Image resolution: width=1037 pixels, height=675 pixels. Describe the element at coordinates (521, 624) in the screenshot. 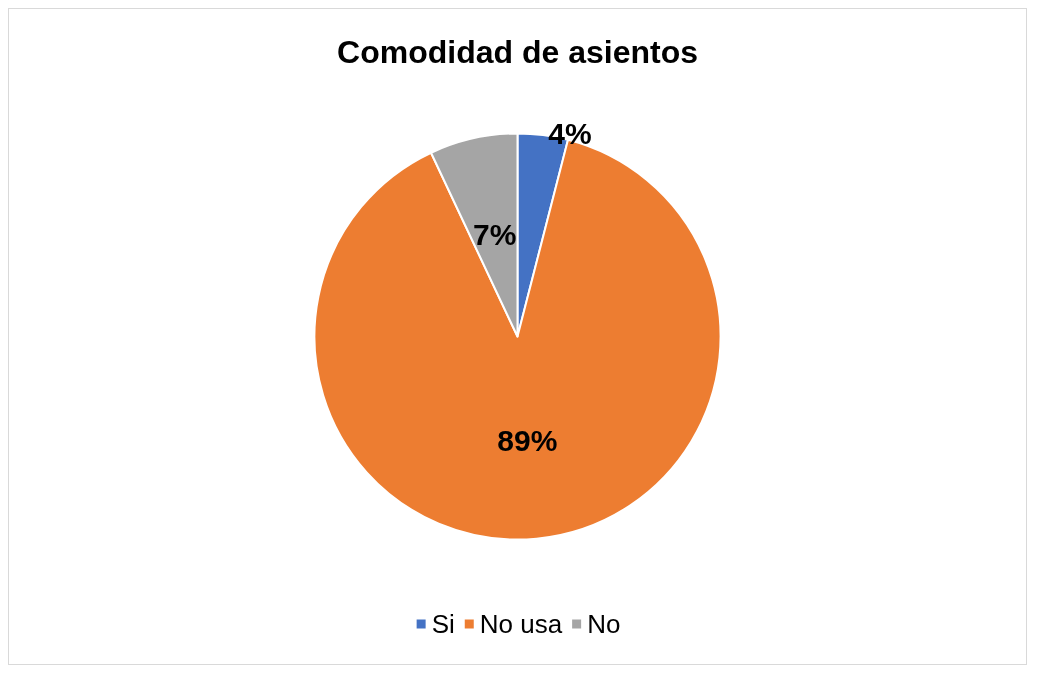

I see `legend-label: No usa` at that location.